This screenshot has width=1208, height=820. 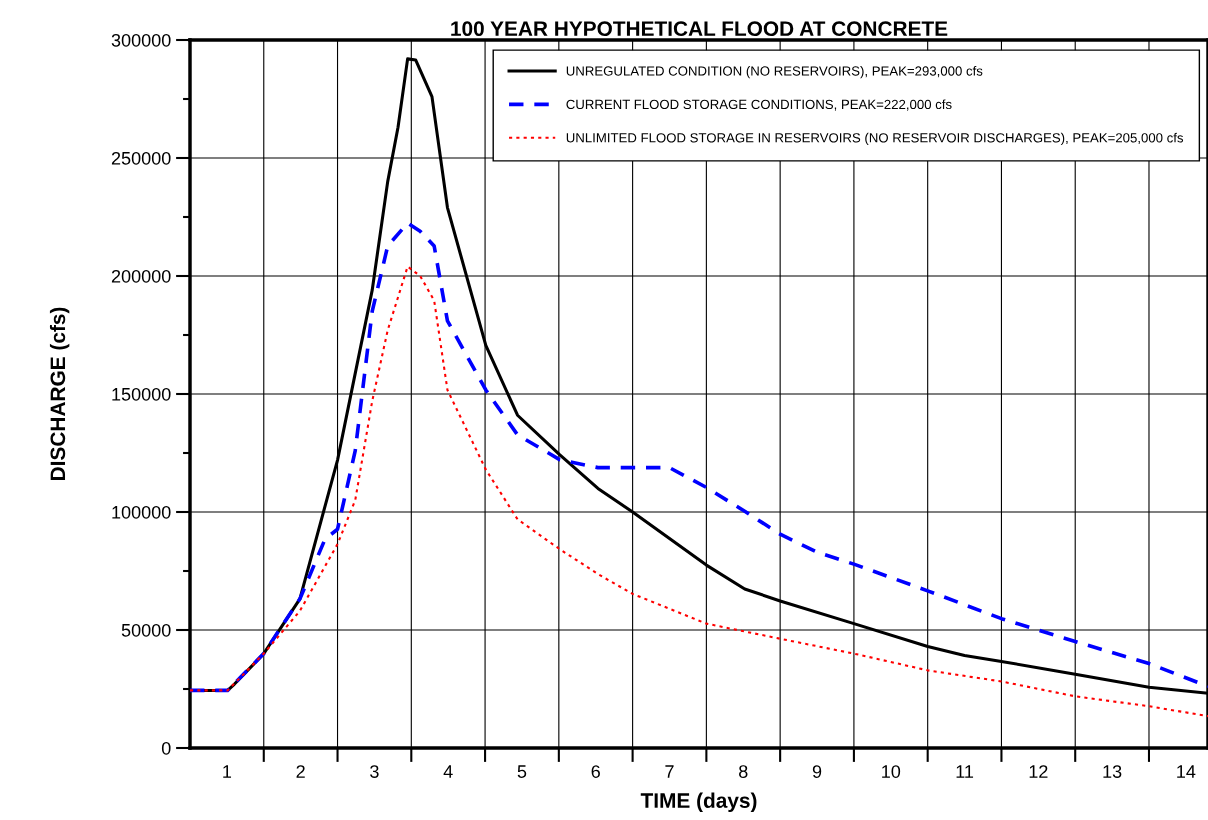 I want to click on x-tick-label: 11, so click(x=965, y=771).